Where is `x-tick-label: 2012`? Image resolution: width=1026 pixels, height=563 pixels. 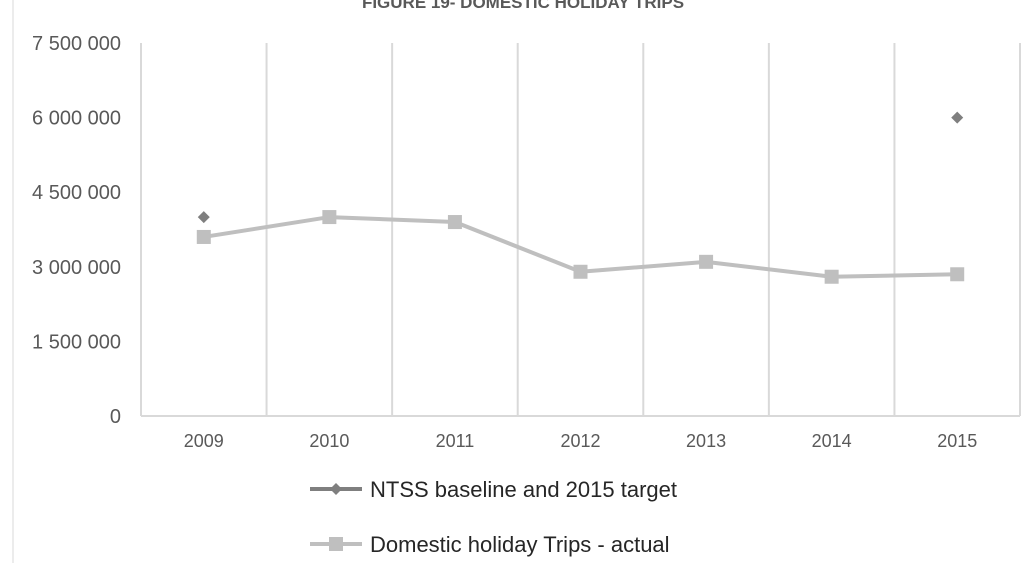 x-tick-label: 2012 is located at coordinates (580, 441).